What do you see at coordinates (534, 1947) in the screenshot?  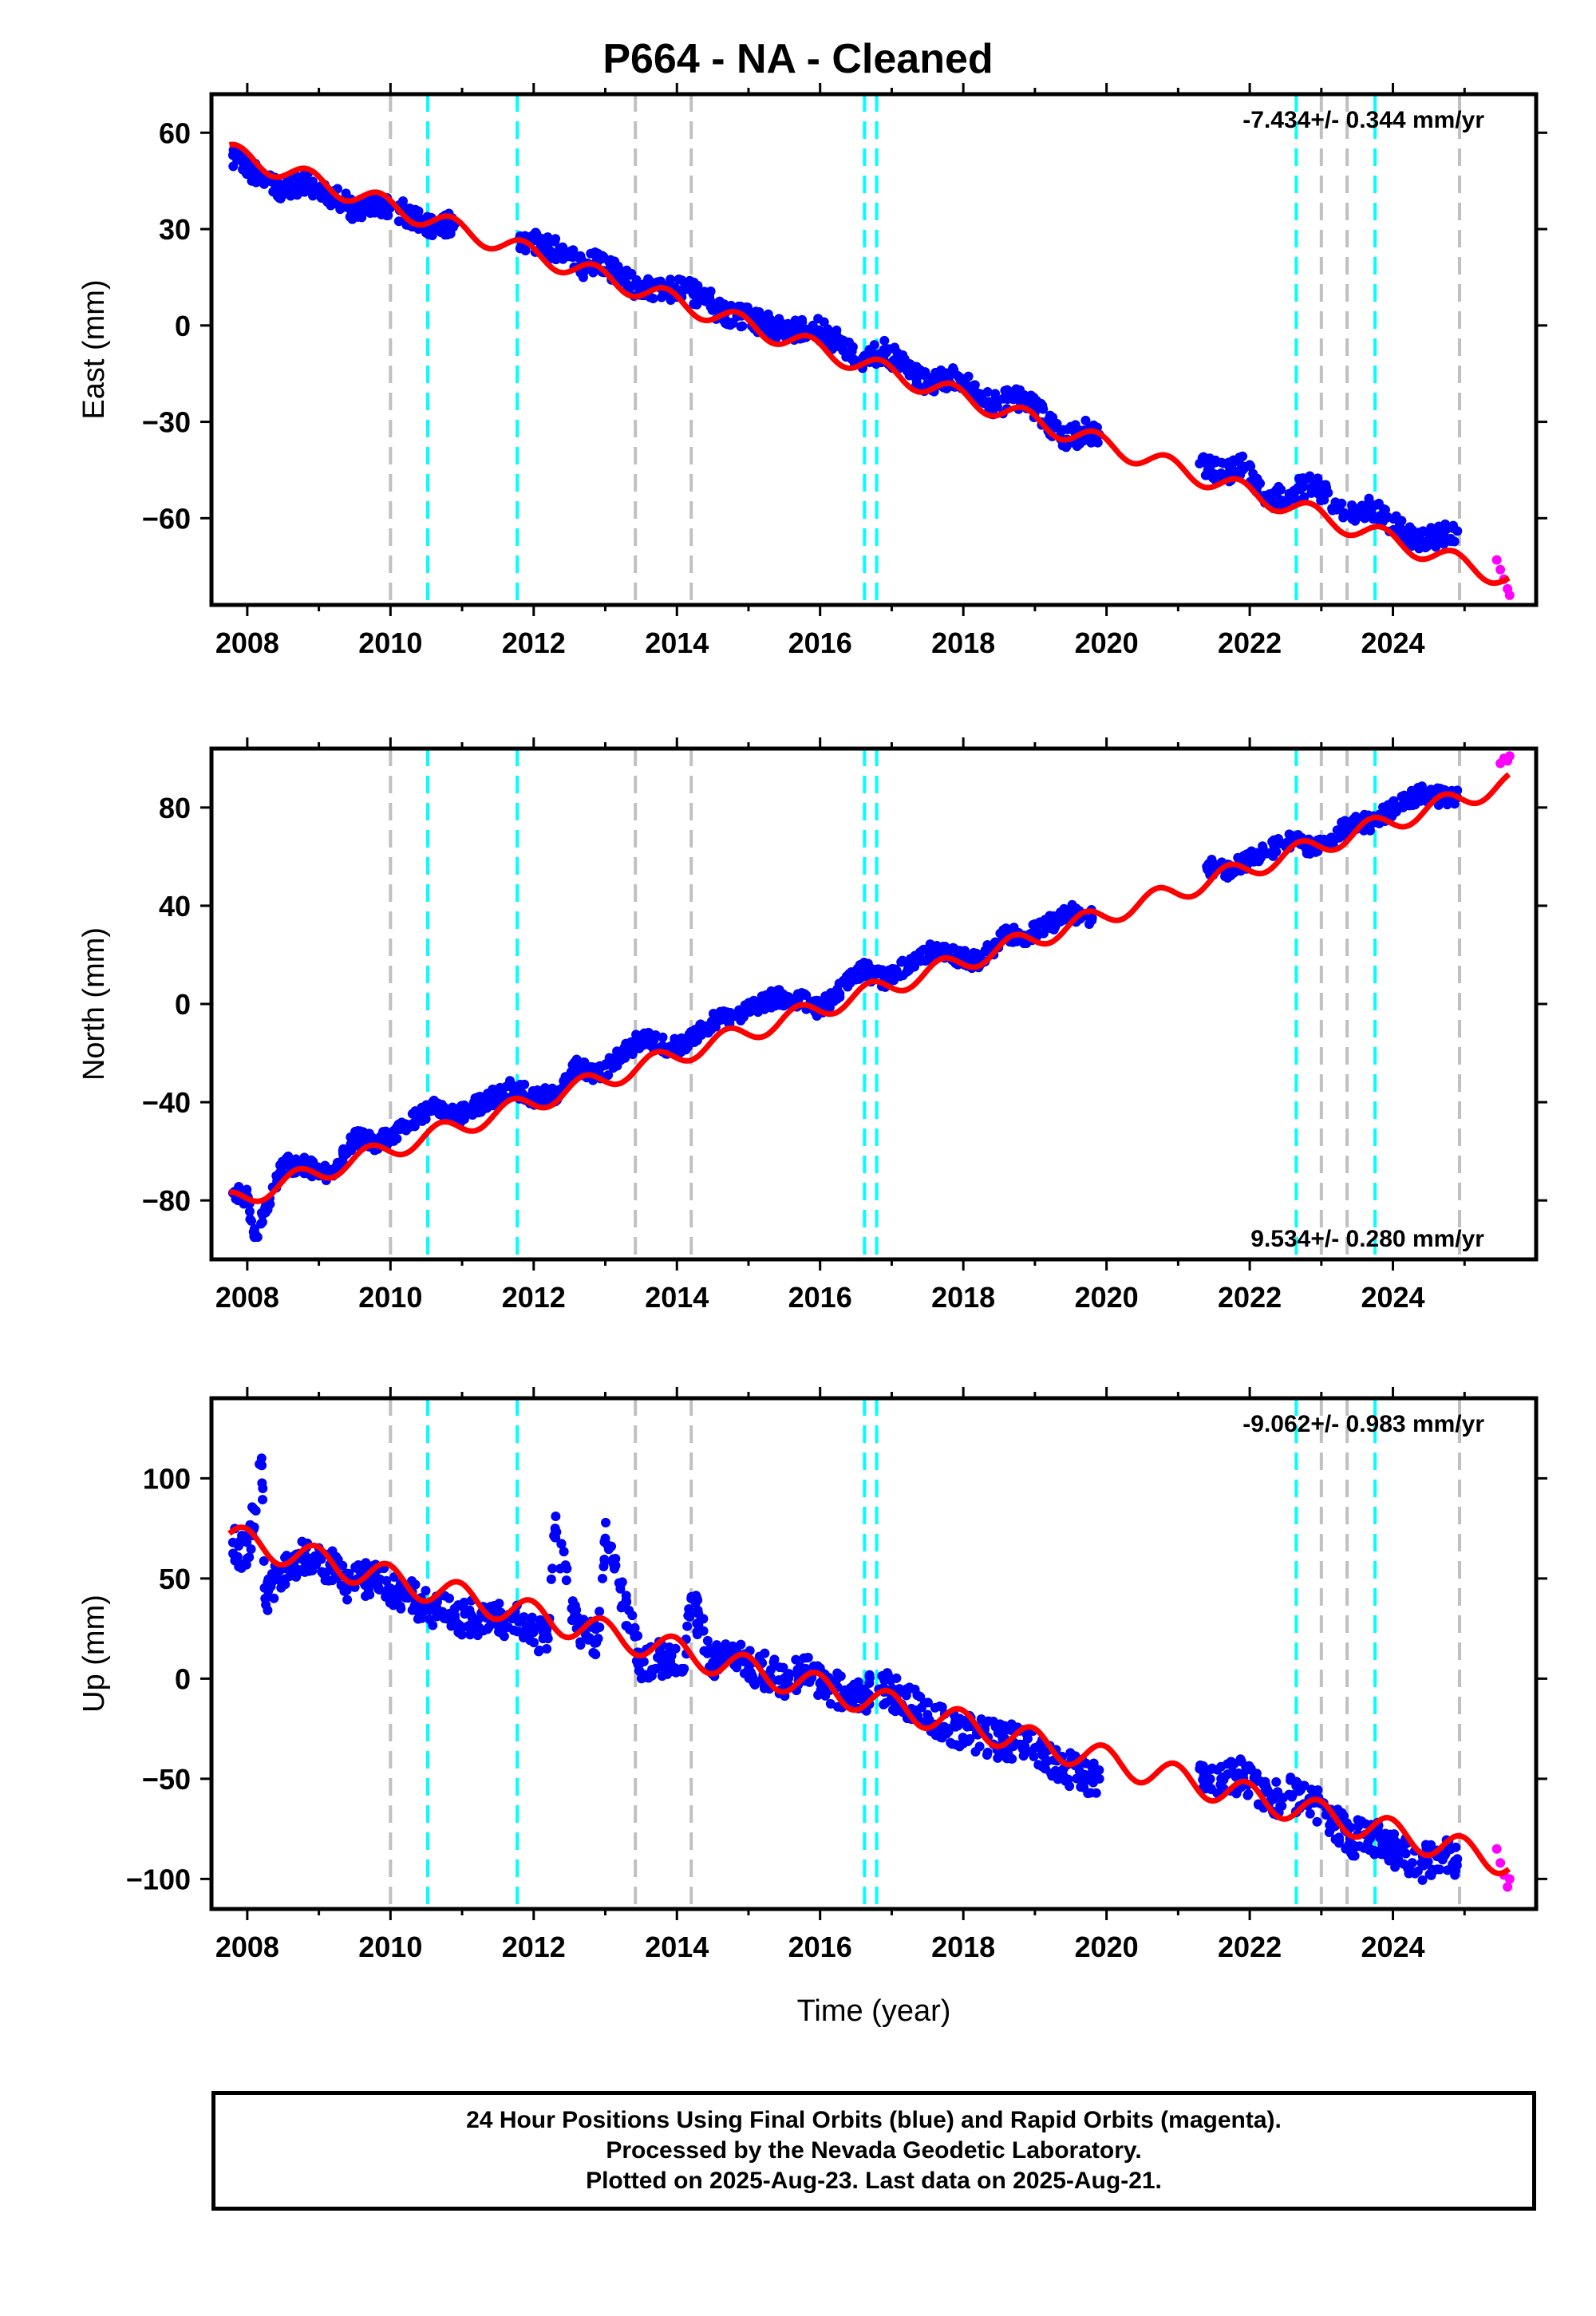 I see `up-x-tick-label: 2012` at bounding box center [534, 1947].